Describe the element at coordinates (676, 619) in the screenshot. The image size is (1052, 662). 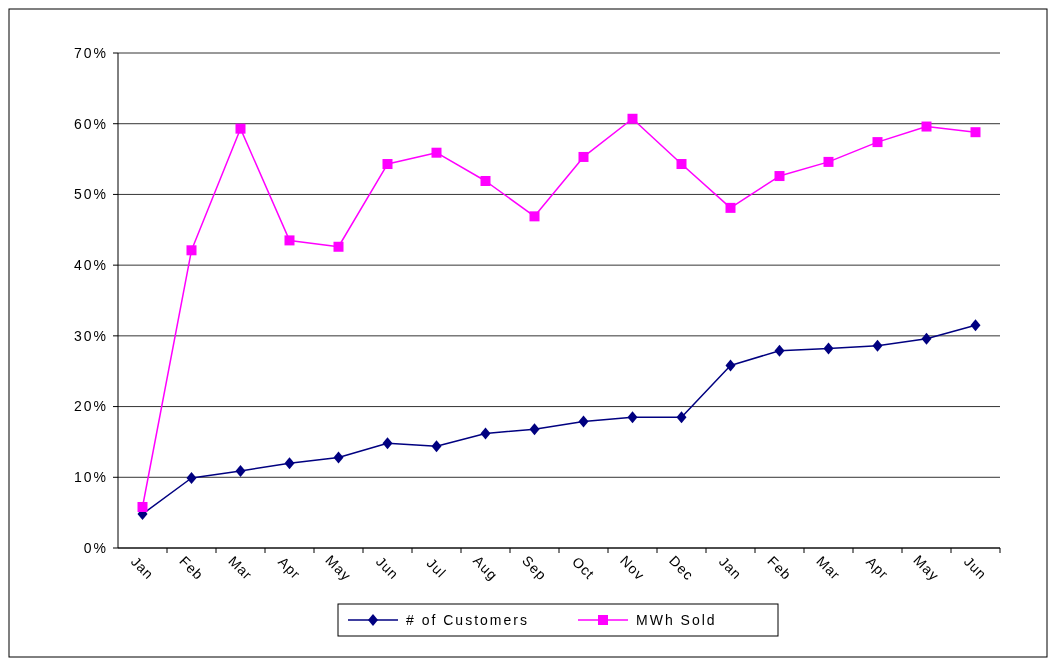
I see `legend-label: MWh Sold` at that location.